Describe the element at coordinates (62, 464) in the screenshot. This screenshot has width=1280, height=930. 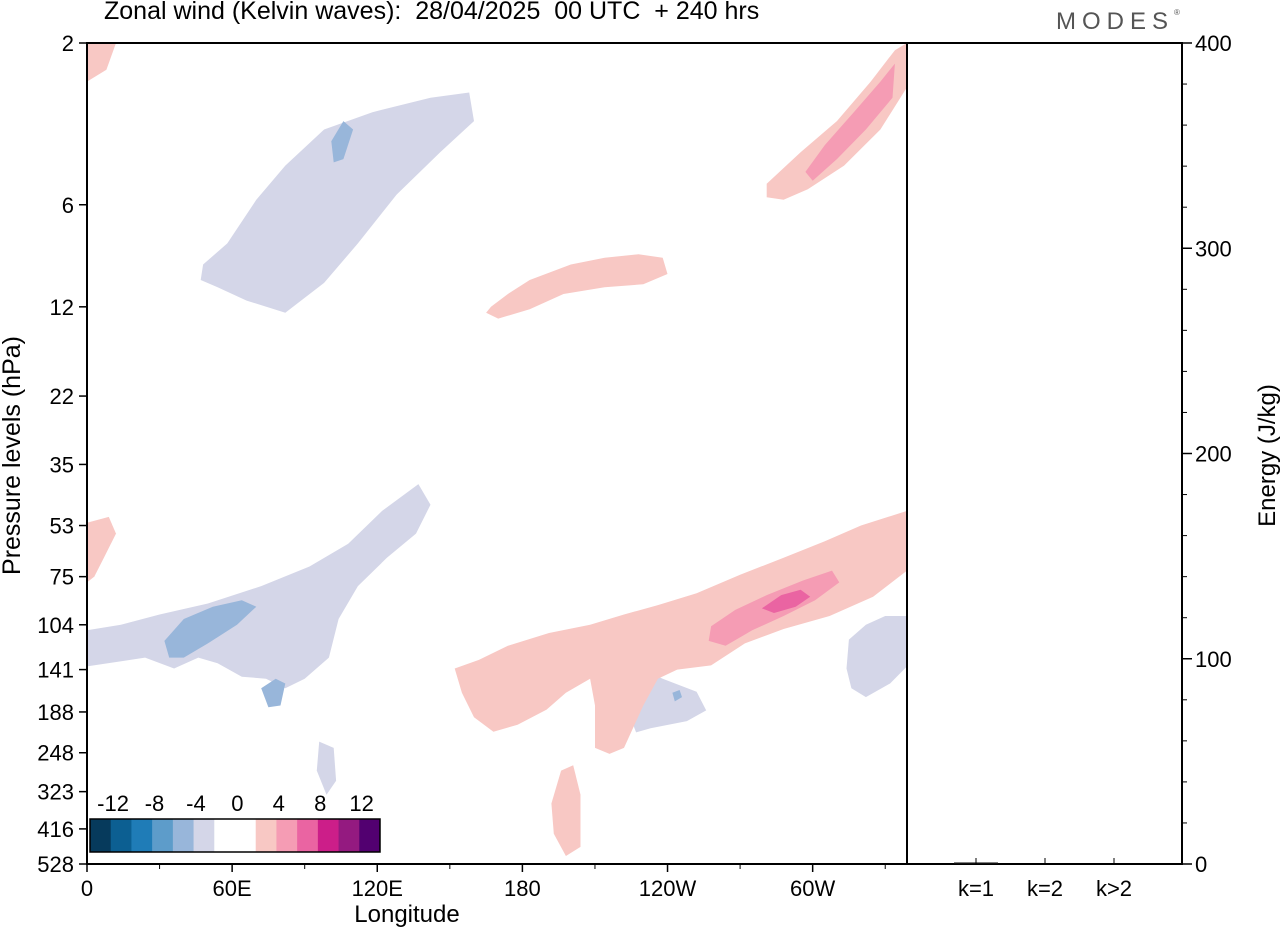
I see `y-tick-label: 35` at that location.